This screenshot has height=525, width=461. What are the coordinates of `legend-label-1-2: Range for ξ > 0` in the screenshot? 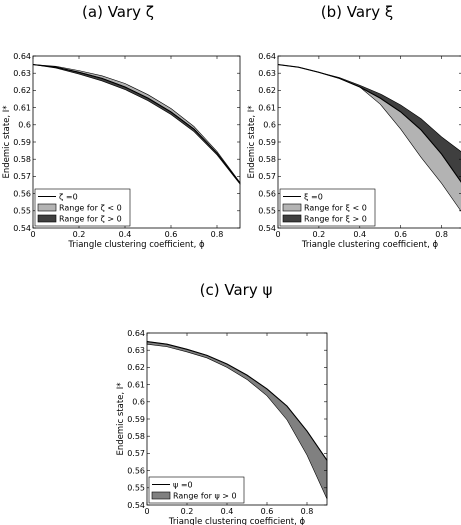 It's located at (335, 218).